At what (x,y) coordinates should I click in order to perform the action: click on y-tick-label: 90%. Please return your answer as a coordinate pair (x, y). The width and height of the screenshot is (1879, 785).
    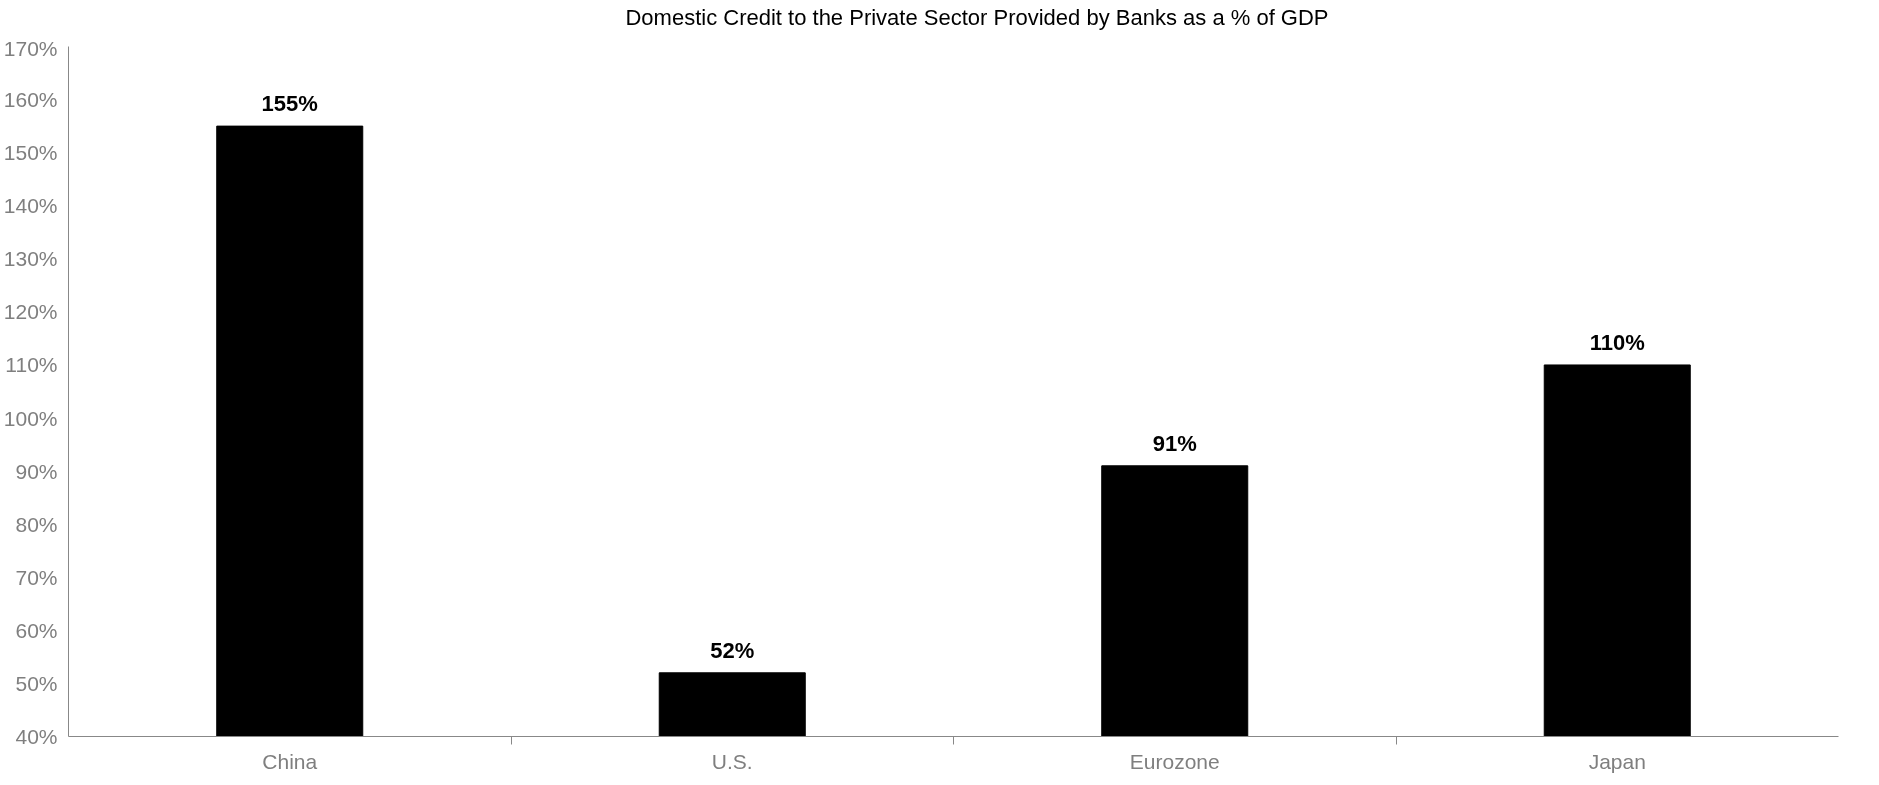
    Looking at the image, I should click on (36, 471).